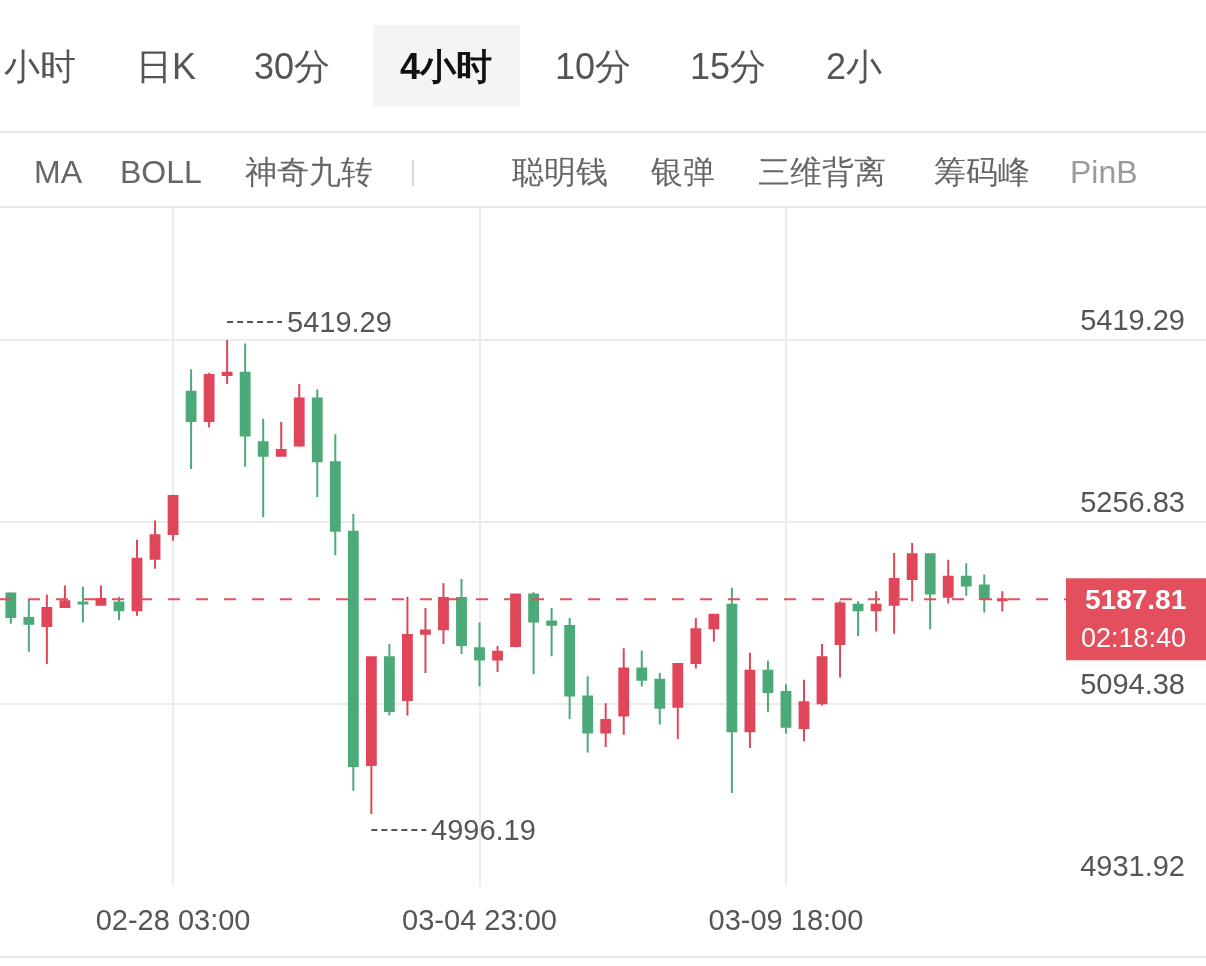  I want to click on text: 15分, so click(728, 66).